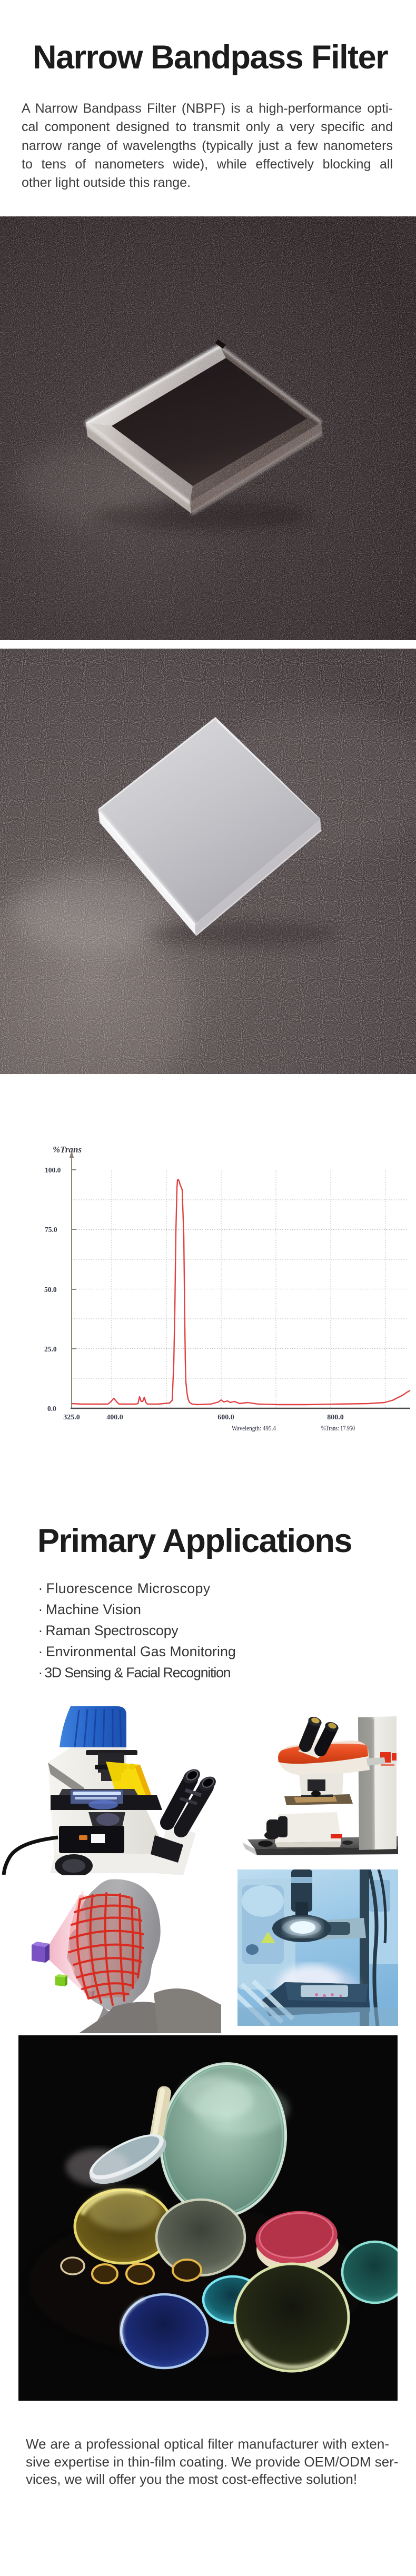 This screenshot has width=416, height=2576. What do you see at coordinates (71, 1418) in the screenshot?
I see `svg-text: 325.0` at bounding box center [71, 1418].